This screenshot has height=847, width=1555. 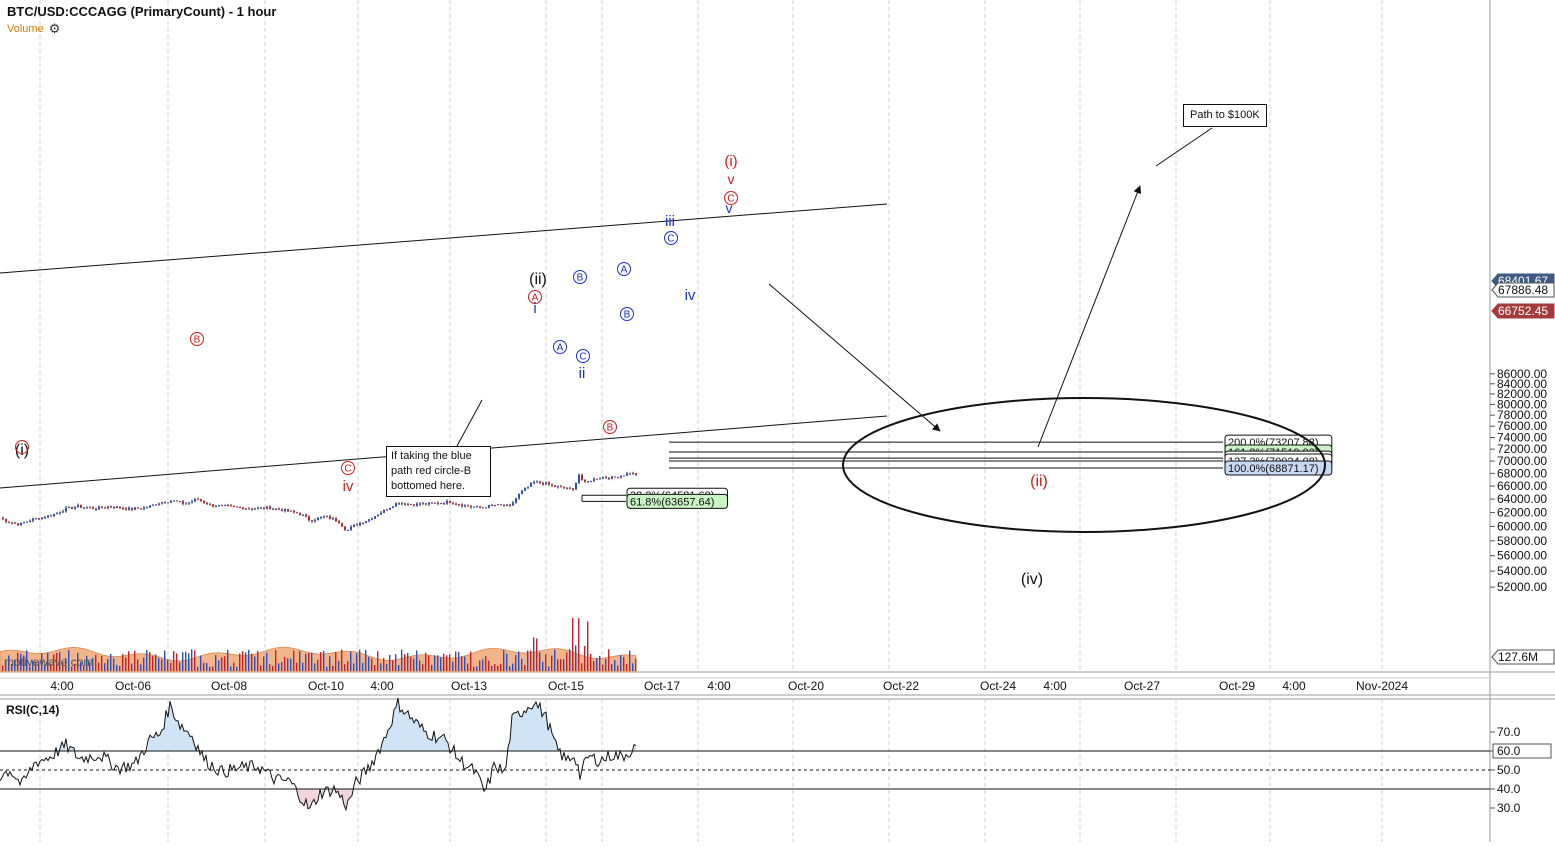 What do you see at coordinates (624, 270) in the screenshot?
I see `wave-label: A` at bounding box center [624, 270].